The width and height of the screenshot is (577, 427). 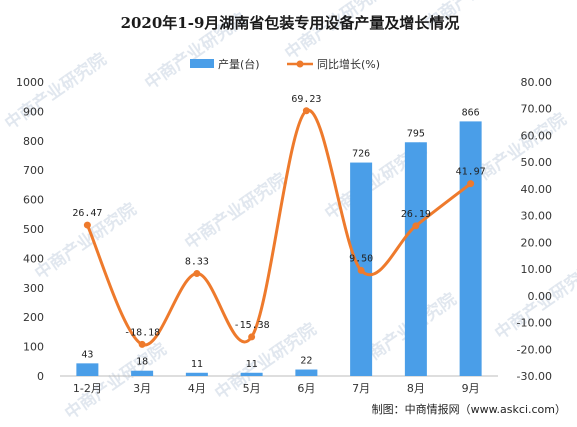 I want to click on x-tick-label: 6月, so click(x=306, y=388).